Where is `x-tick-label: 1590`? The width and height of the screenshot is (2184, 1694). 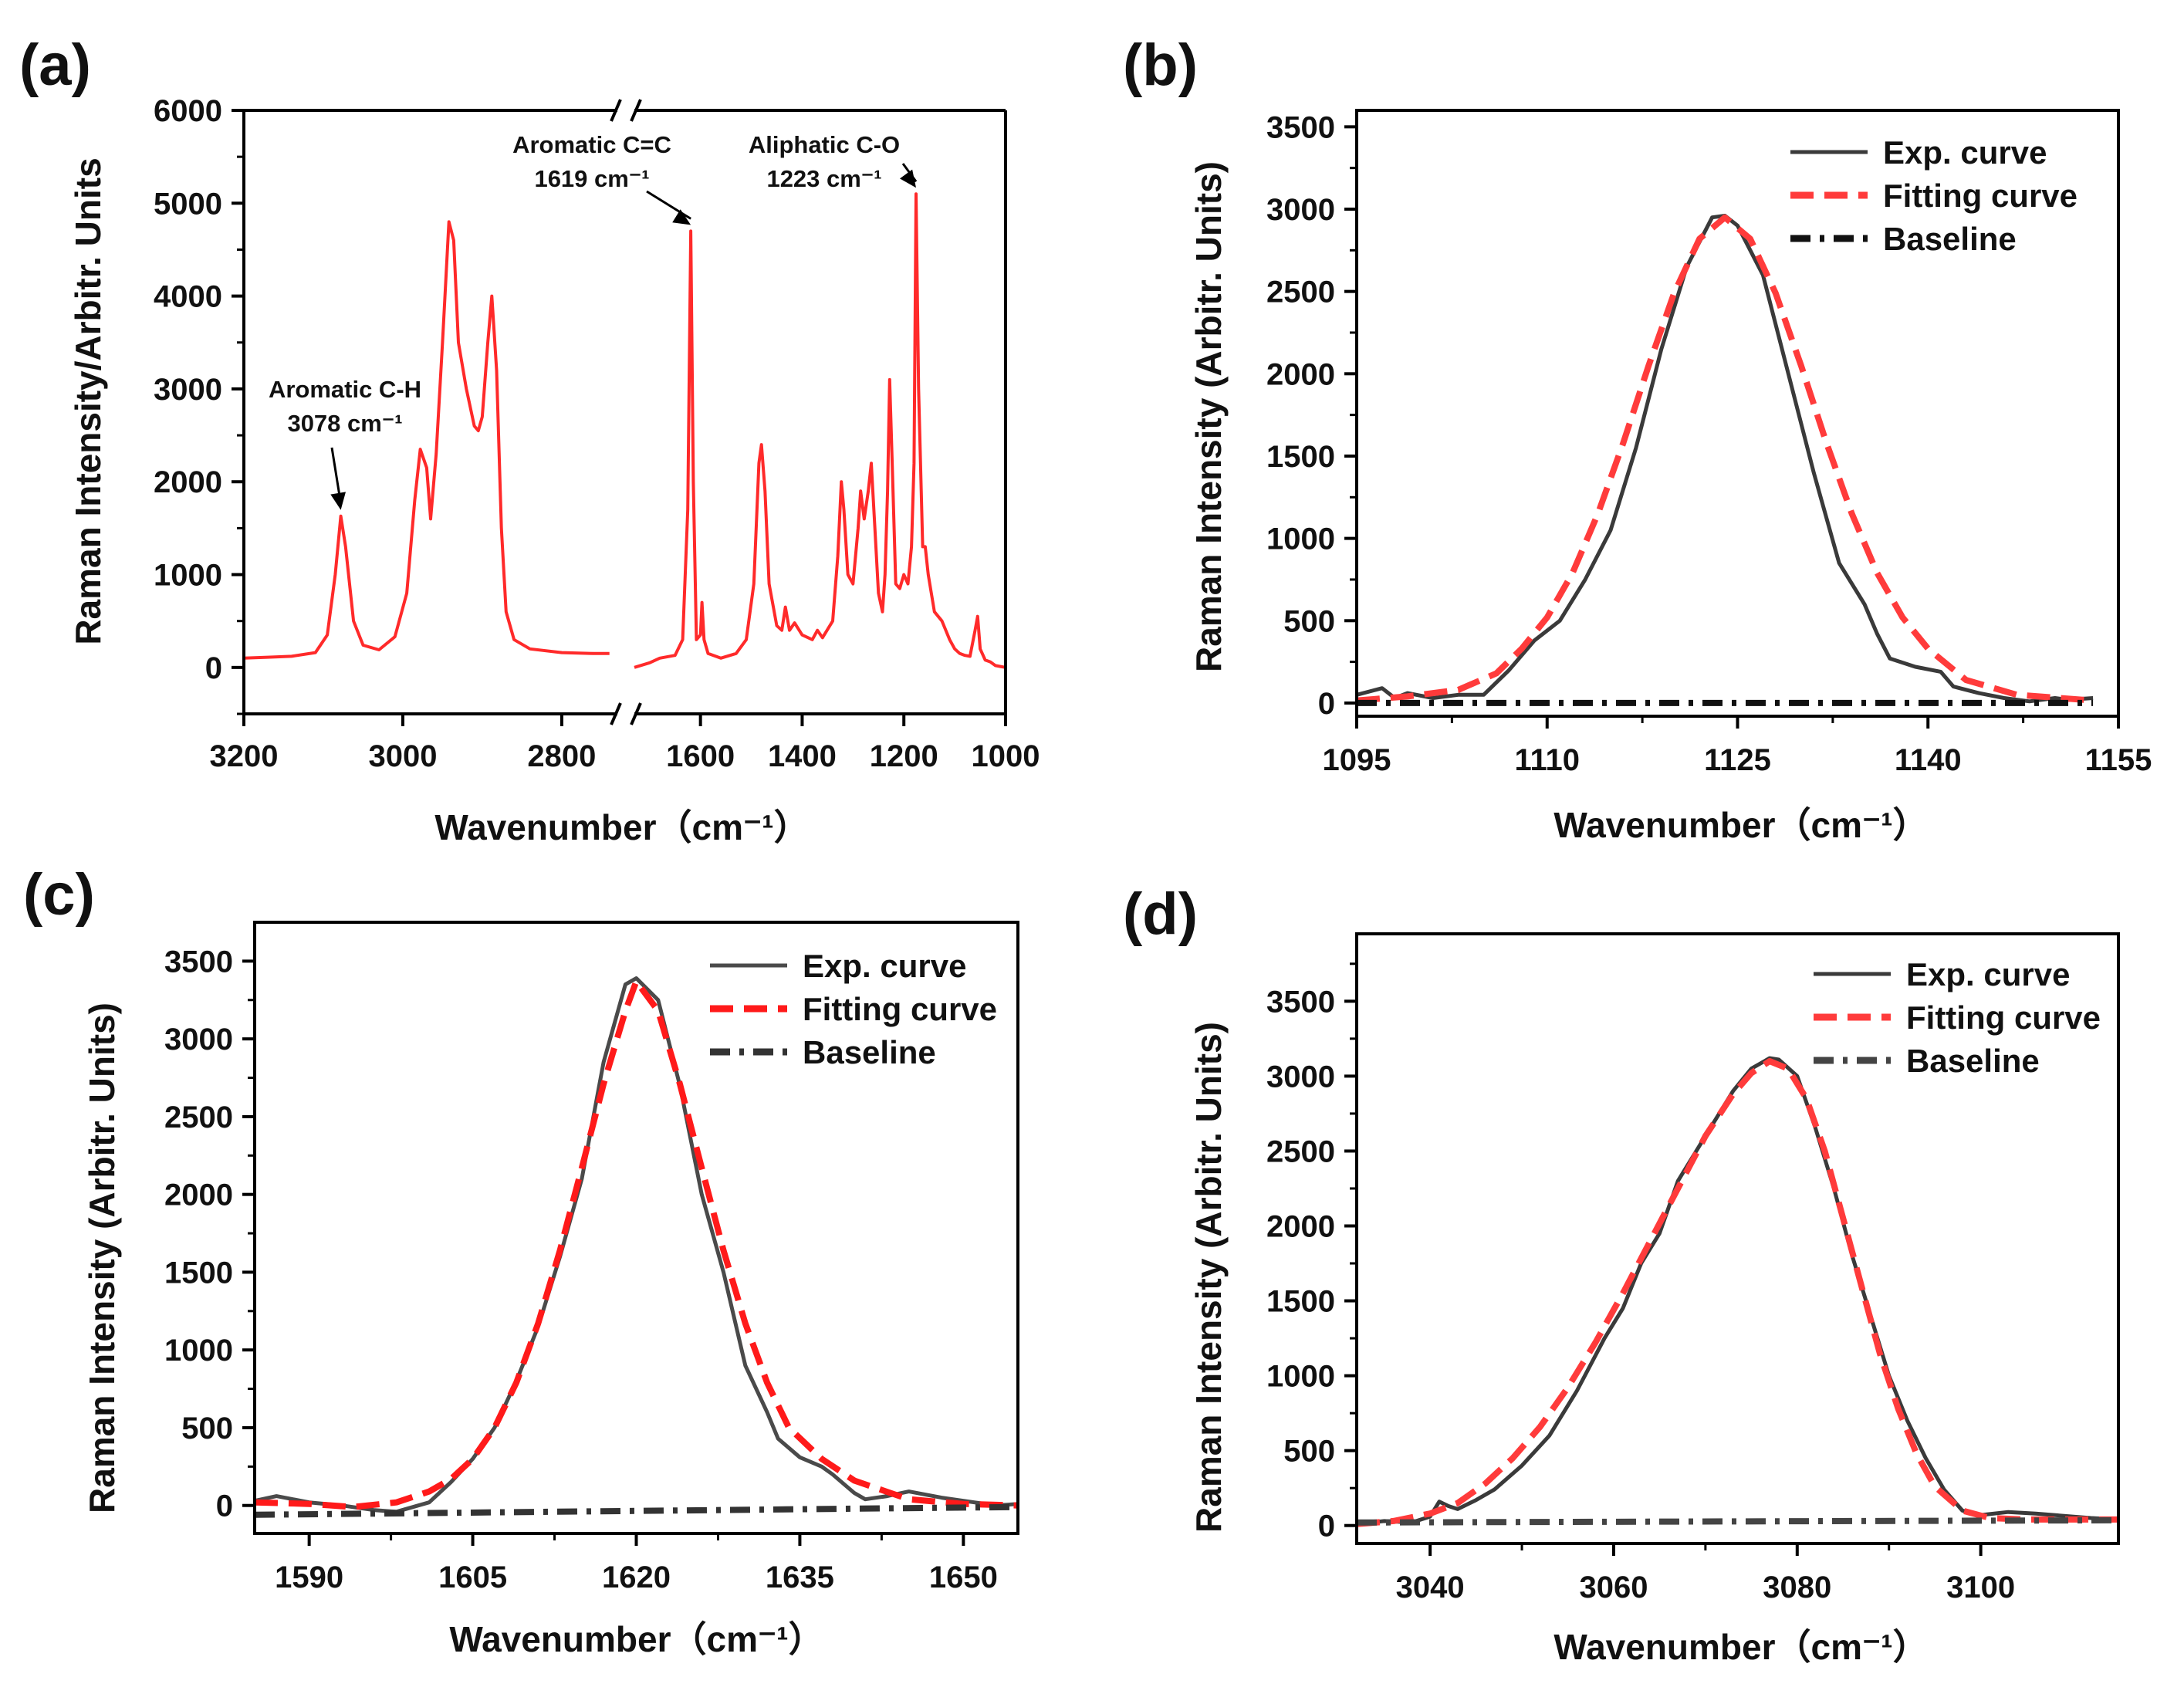 x-tick-label: 1590 is located at coordinates (309, 1577).